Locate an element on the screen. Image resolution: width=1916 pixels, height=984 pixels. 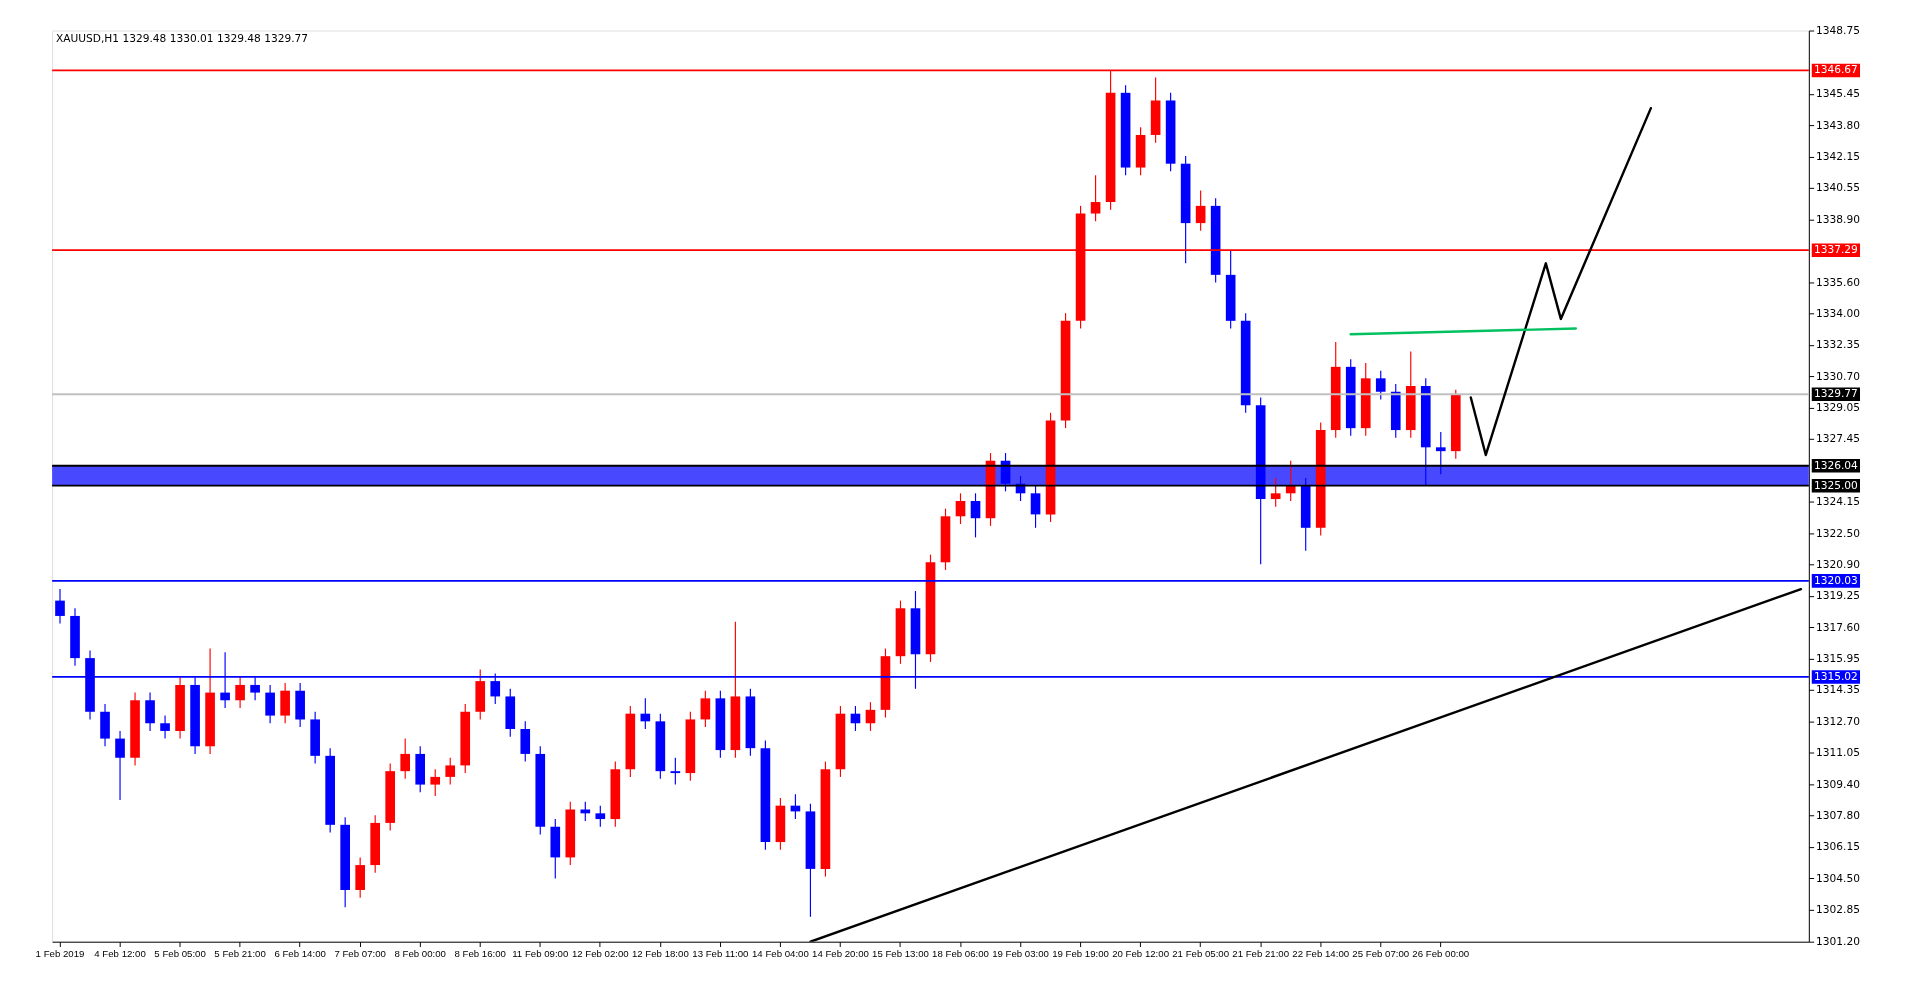
y-tick-label: 1329.05 is located at coordinates (1838, 408).